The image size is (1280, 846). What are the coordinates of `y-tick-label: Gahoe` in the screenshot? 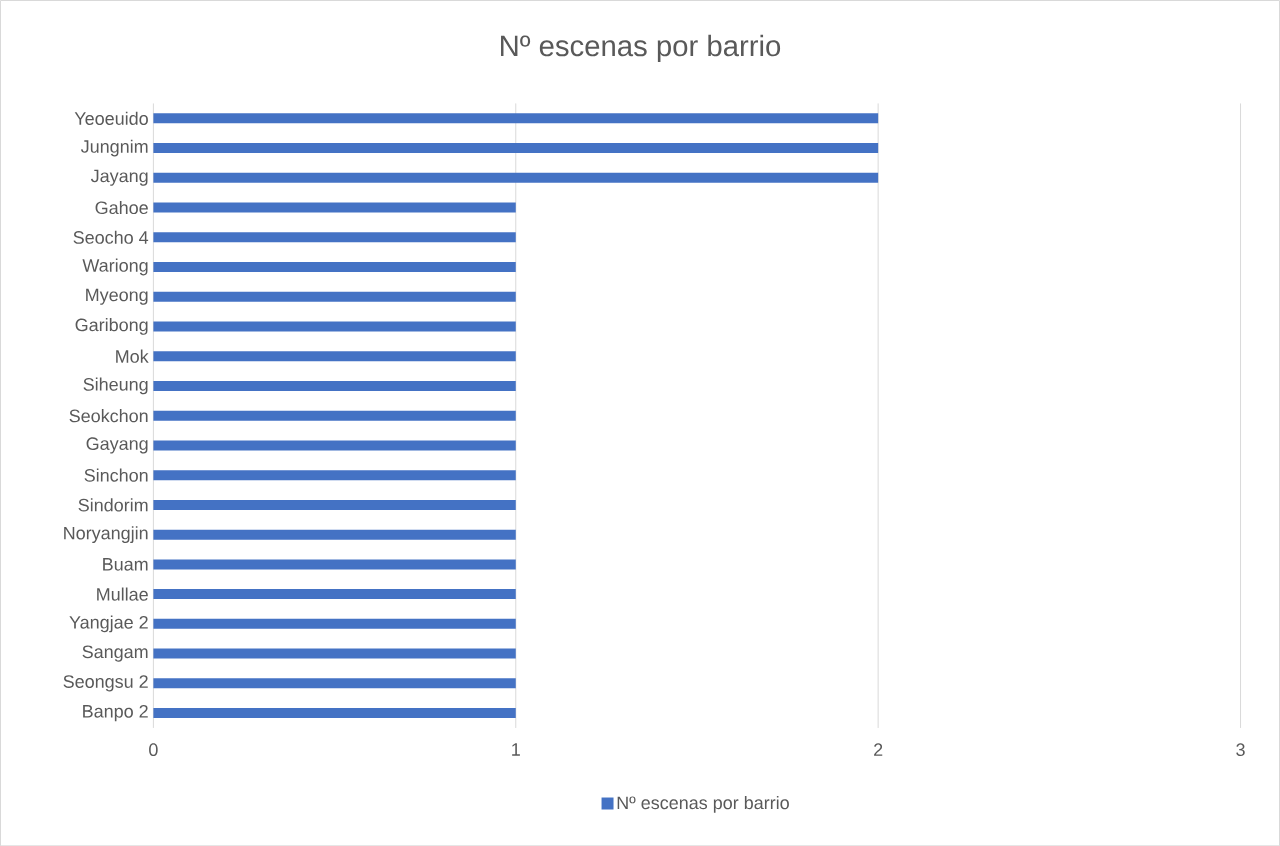 It's located at (121, 207).